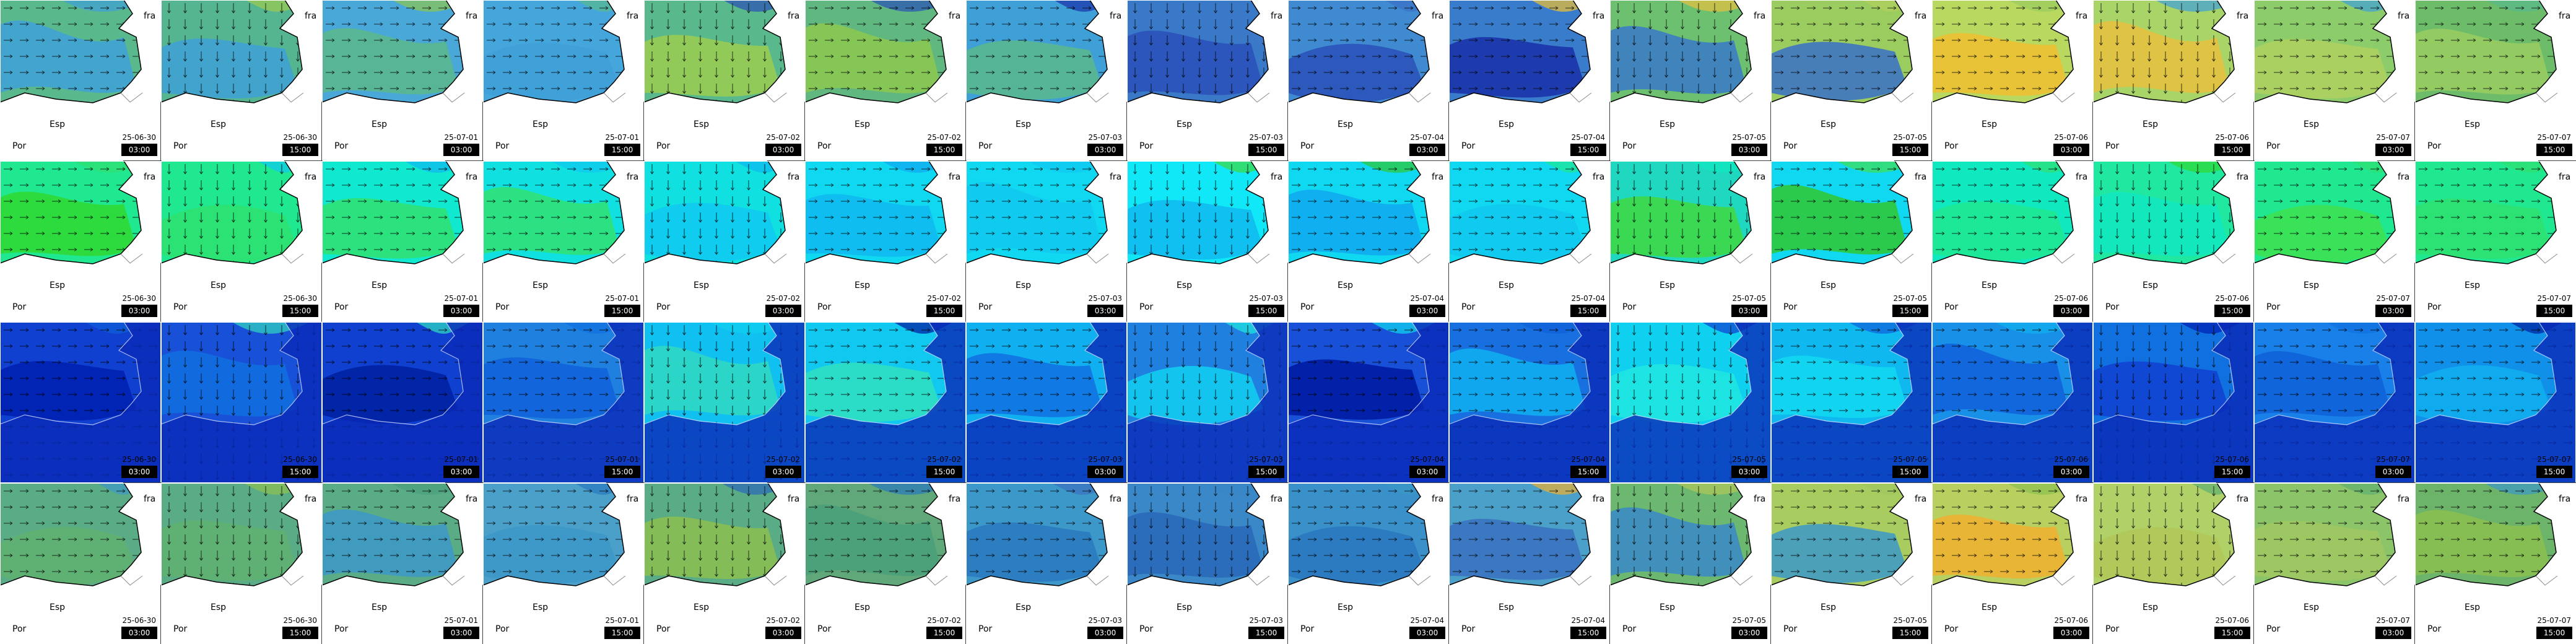 The image size is (2576, 644). Describe the element at coordinates (2495, 81) in the screenshot. I see `land` at that location.